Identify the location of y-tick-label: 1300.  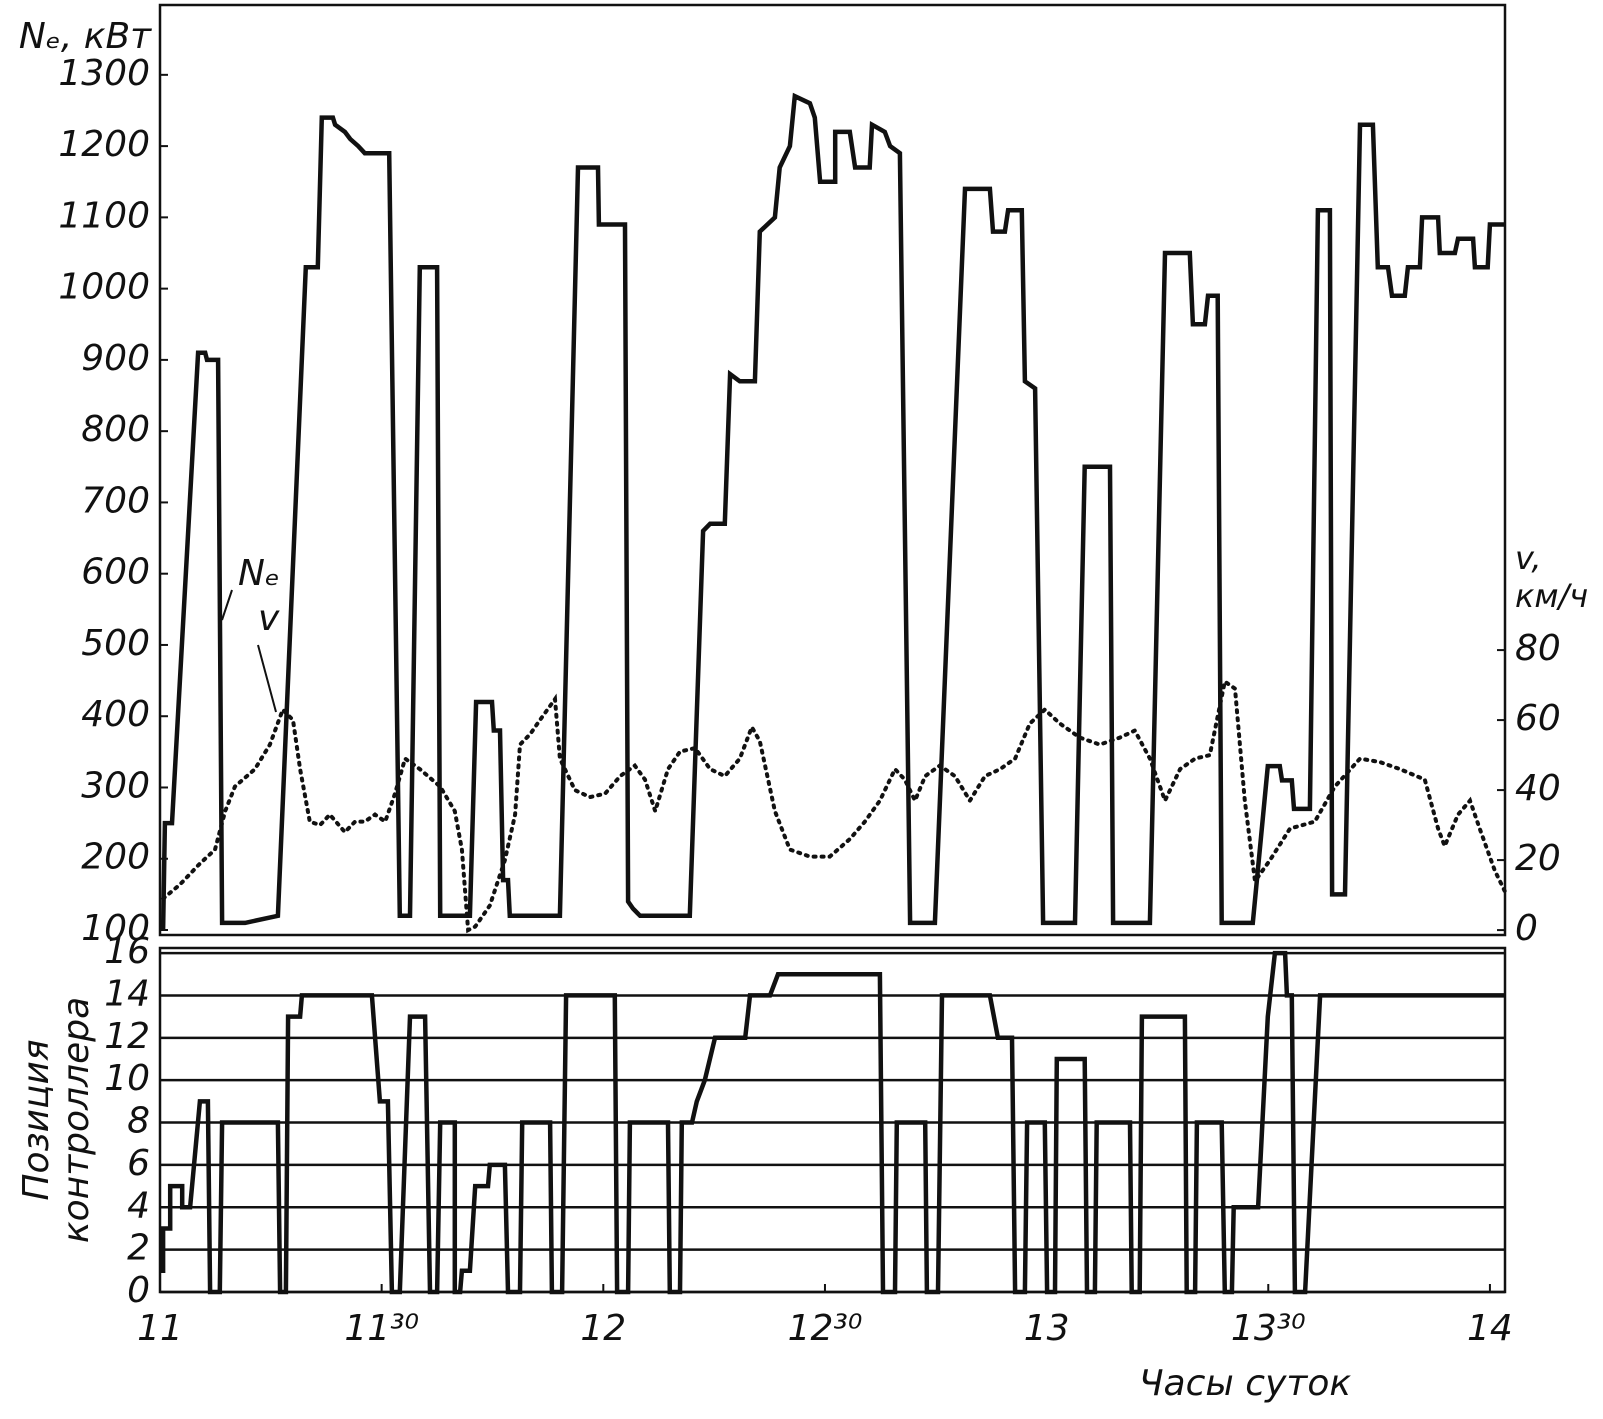
(104, 73).